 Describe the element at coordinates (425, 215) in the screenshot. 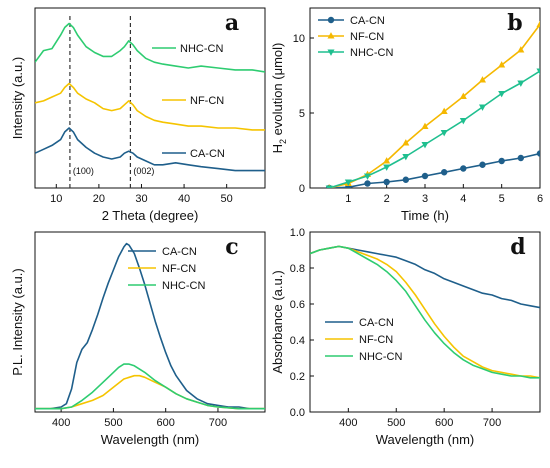

I see `x-axis-label: Time (h)` at that location.